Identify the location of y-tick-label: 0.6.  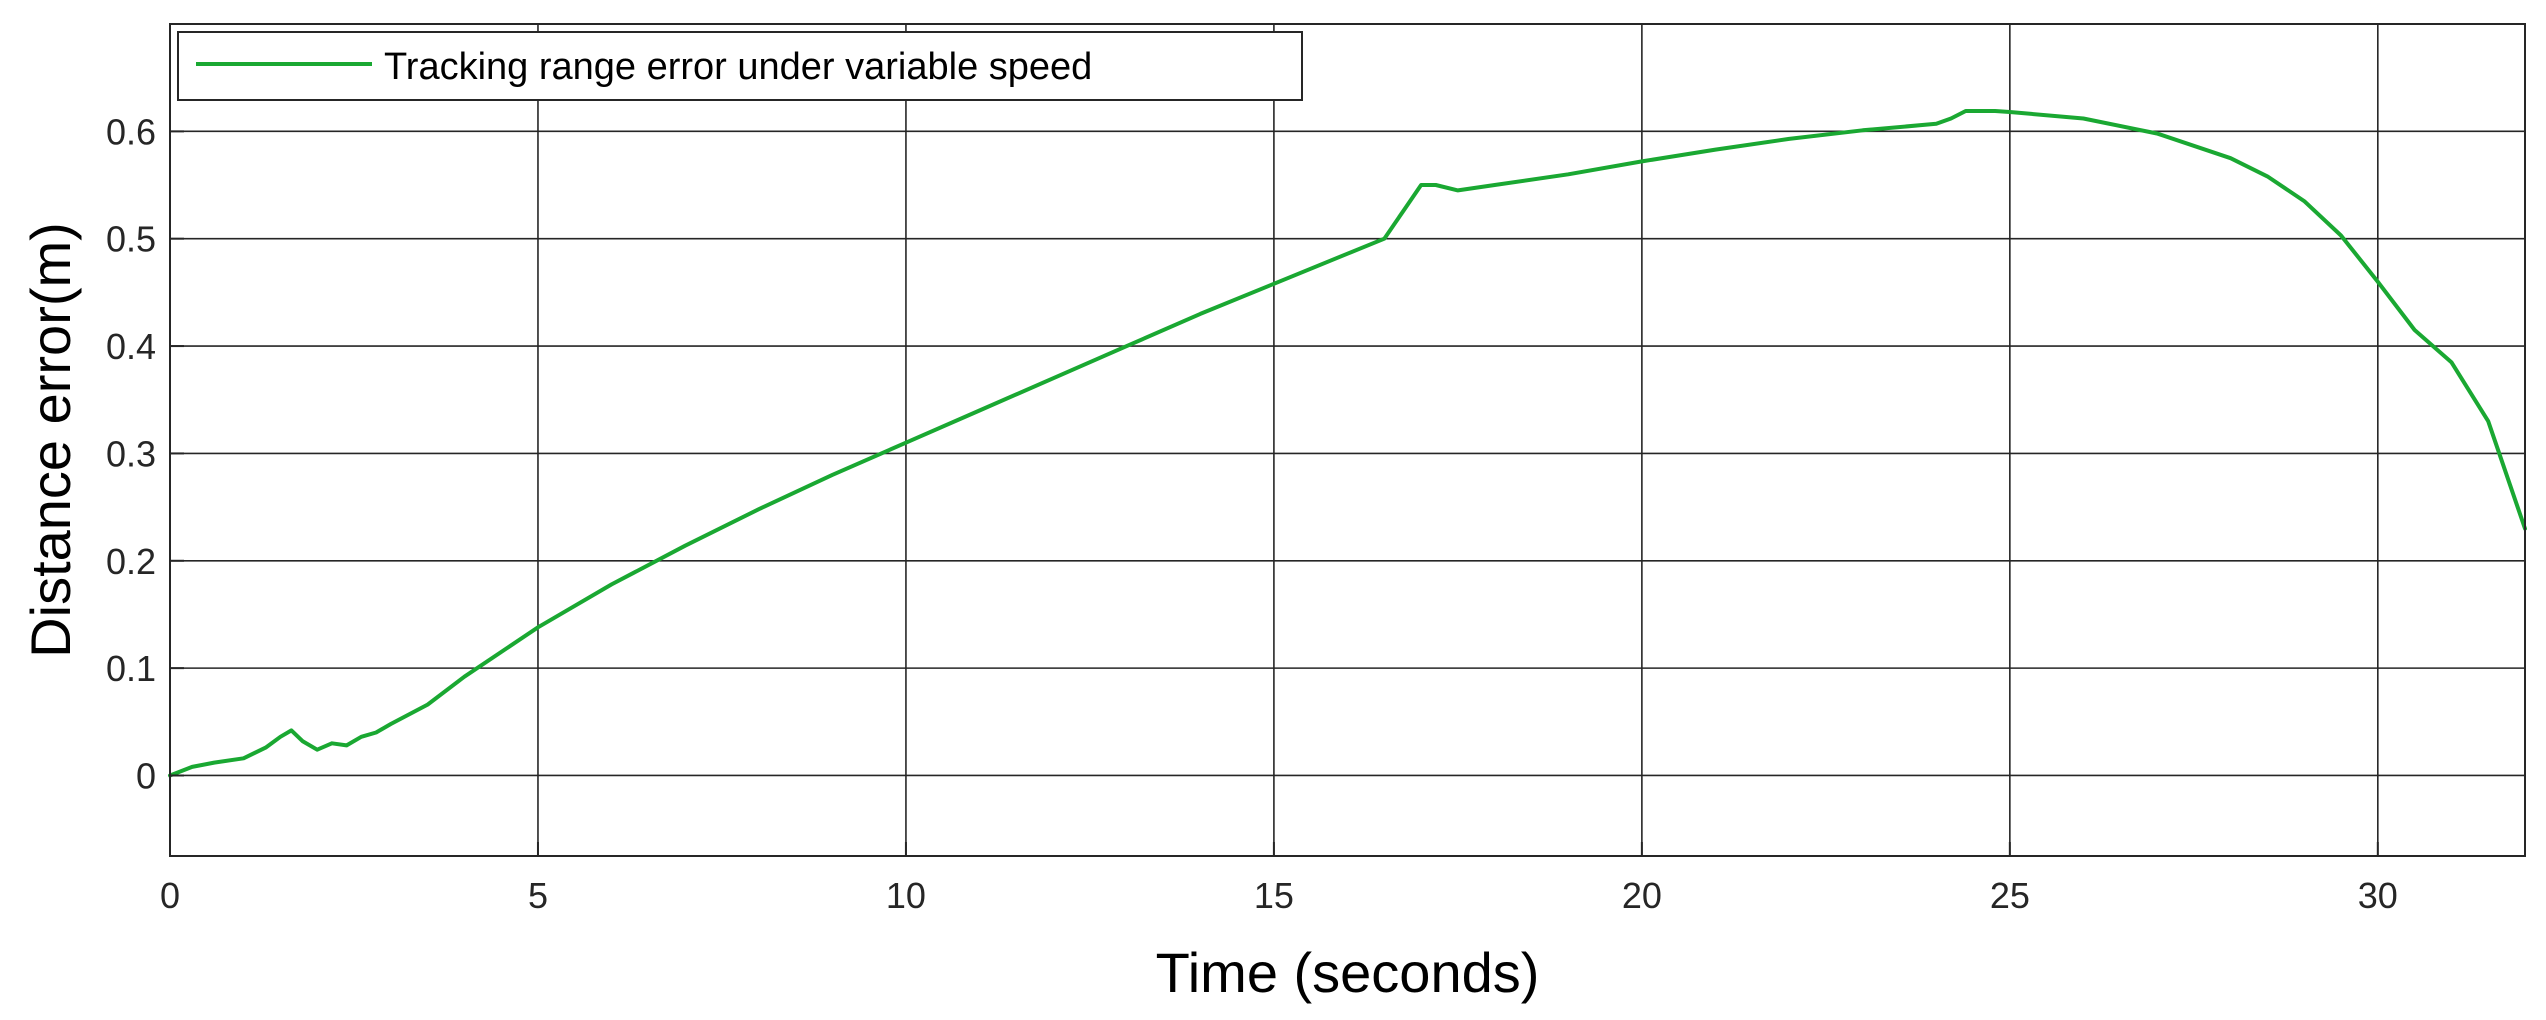
(131, 131).